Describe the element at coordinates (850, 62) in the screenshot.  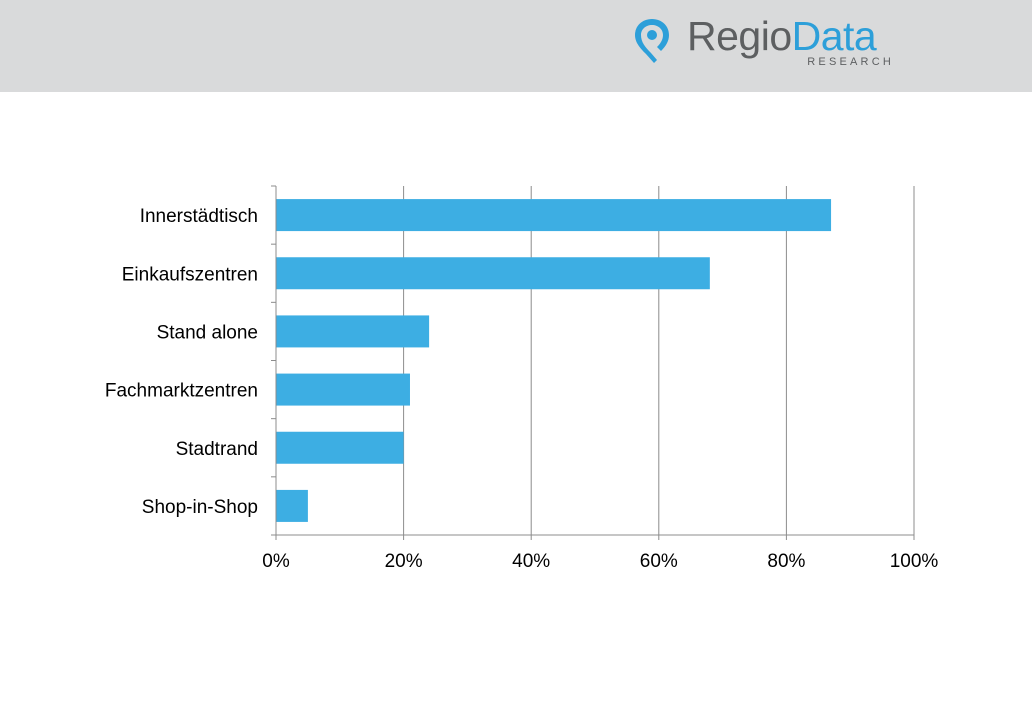
I see `logo-subtitle: RESEARCH` at that location.